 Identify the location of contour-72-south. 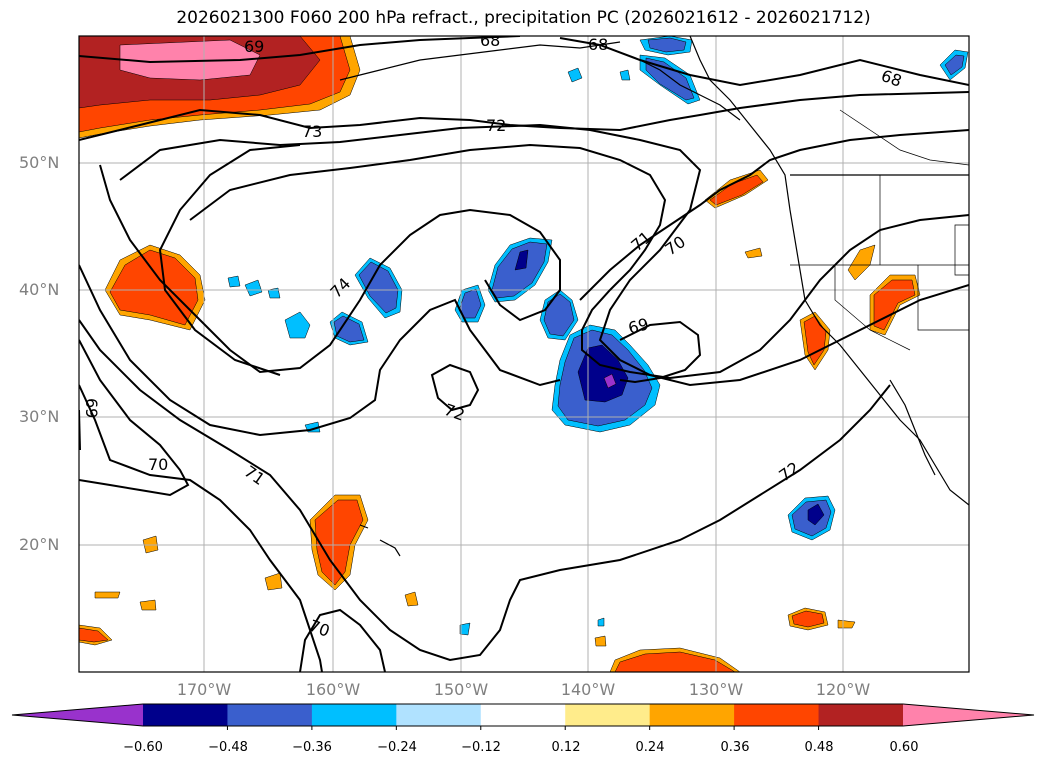
(320, 350).